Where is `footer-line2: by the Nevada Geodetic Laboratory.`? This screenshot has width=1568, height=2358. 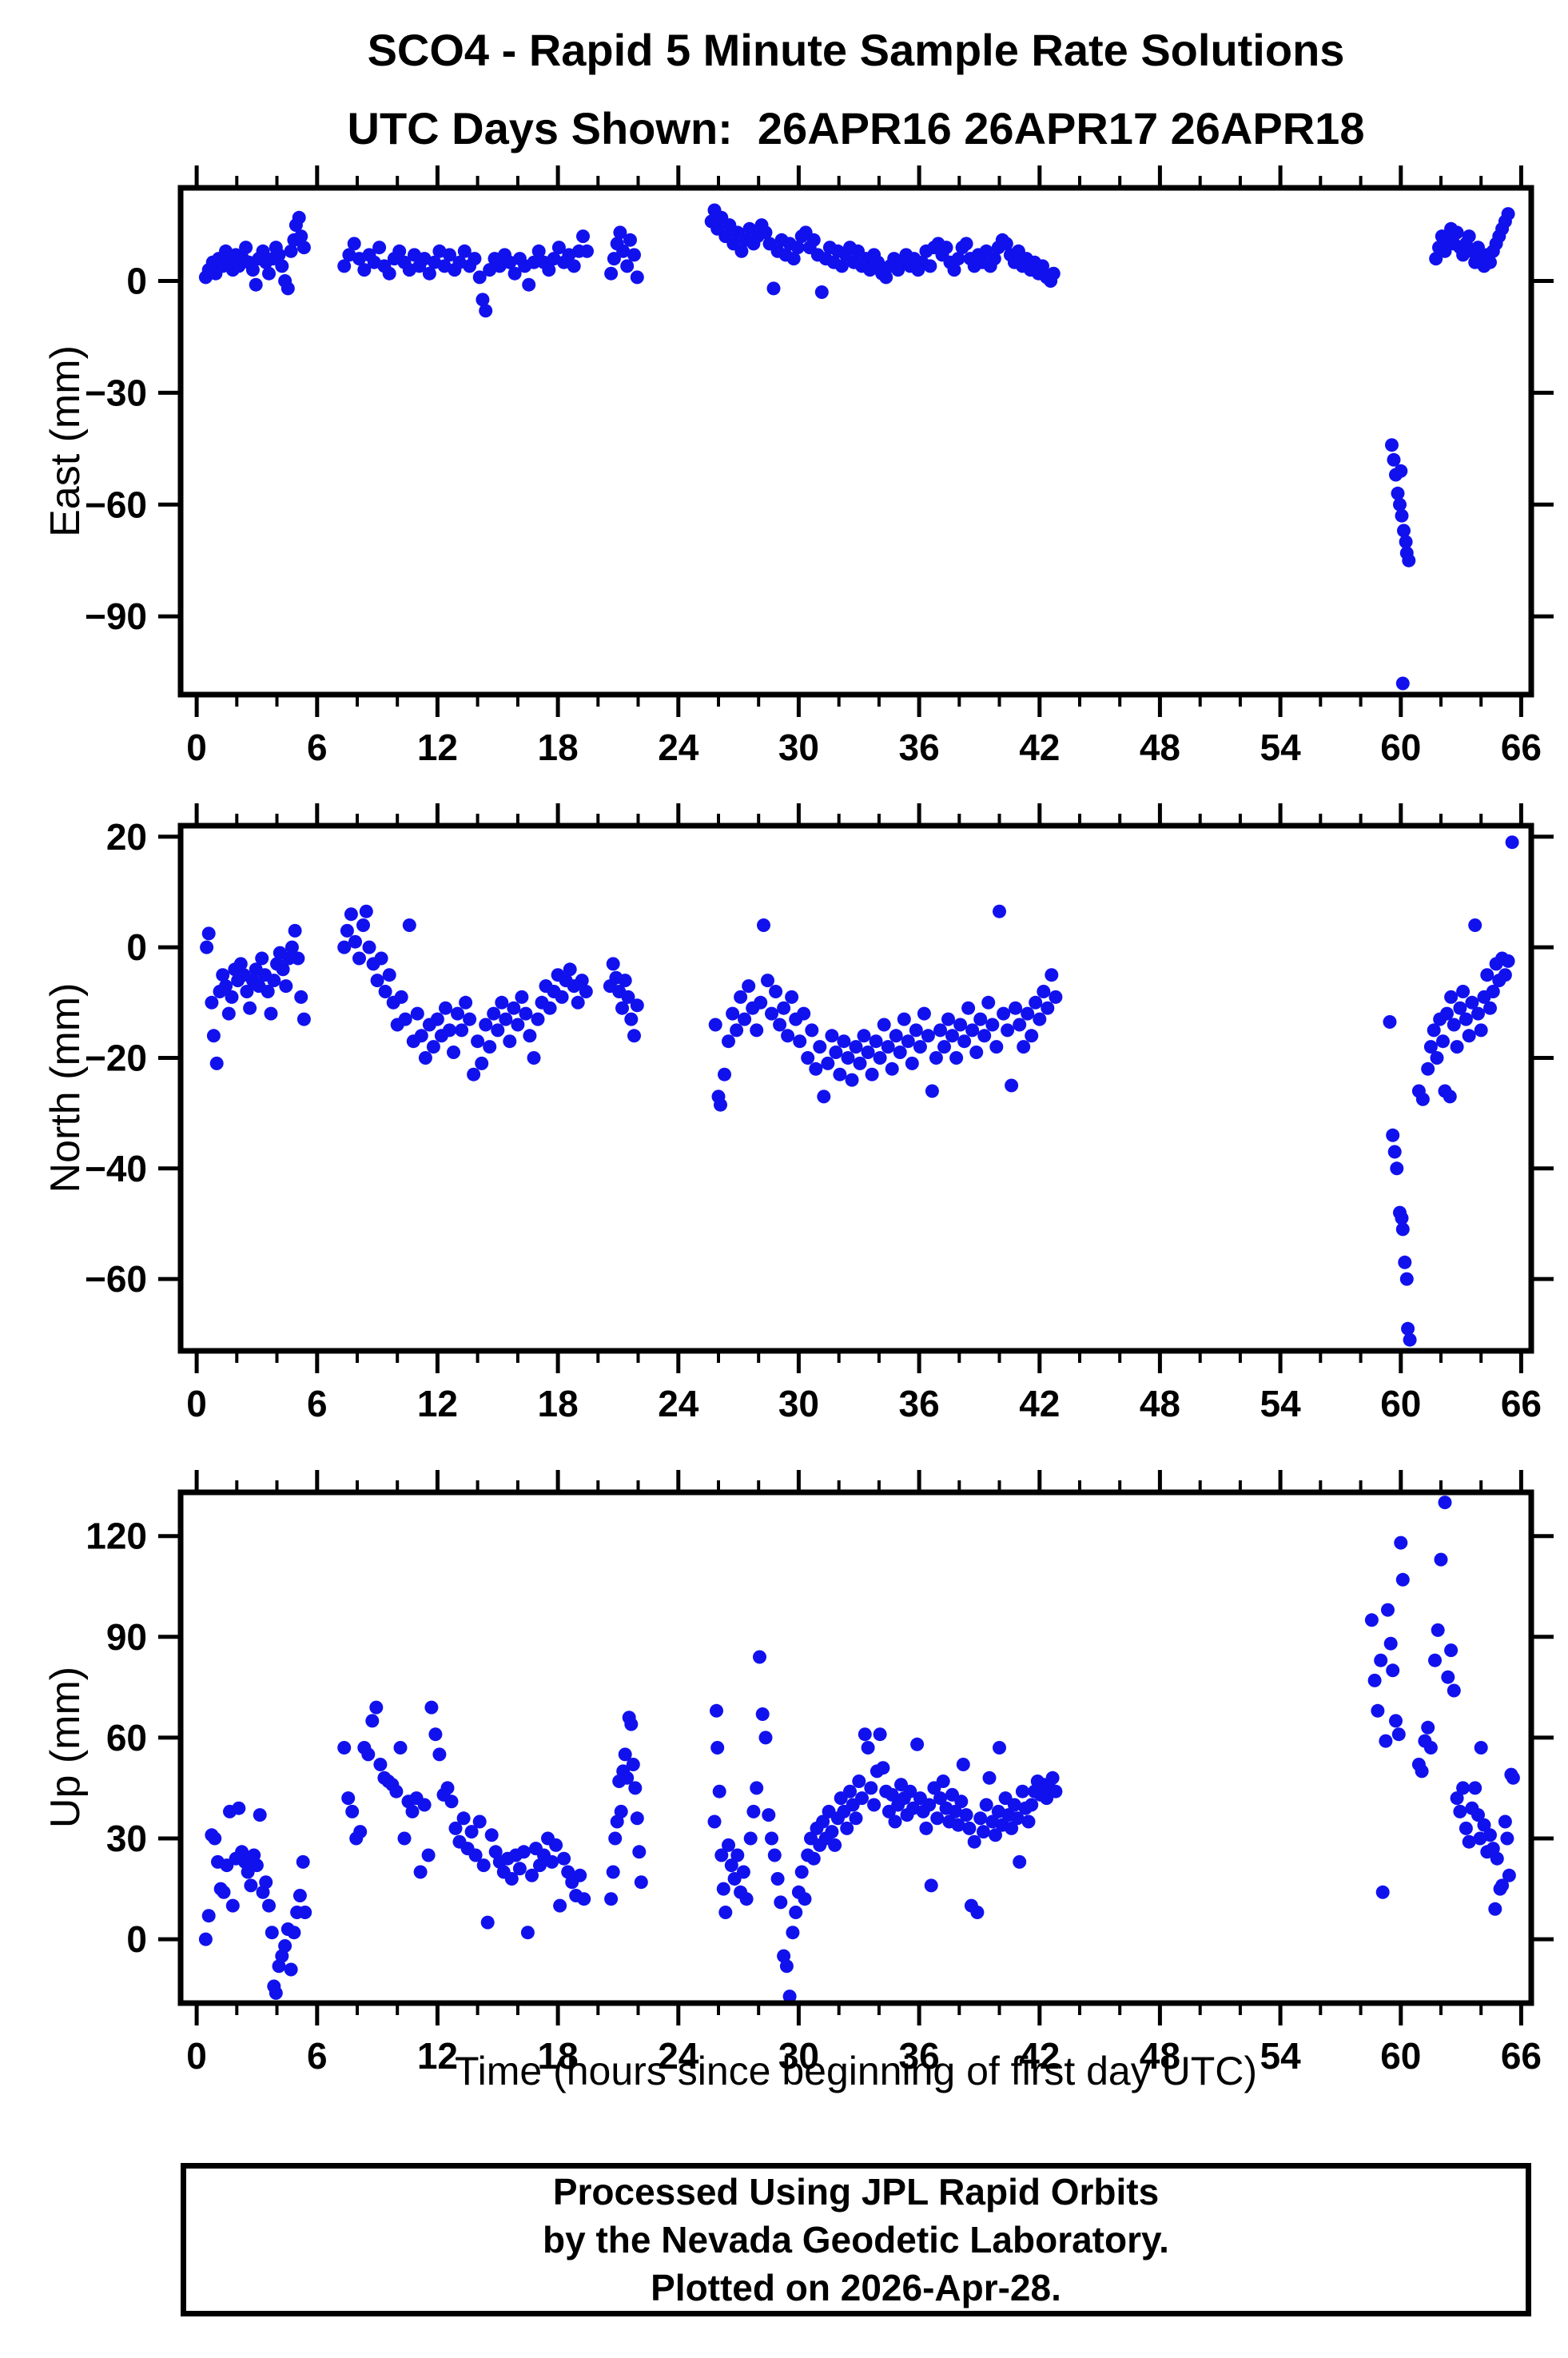
footer-line2: by the Nevada Geodetic Laboratory. is located at coordinates (856, 2240).